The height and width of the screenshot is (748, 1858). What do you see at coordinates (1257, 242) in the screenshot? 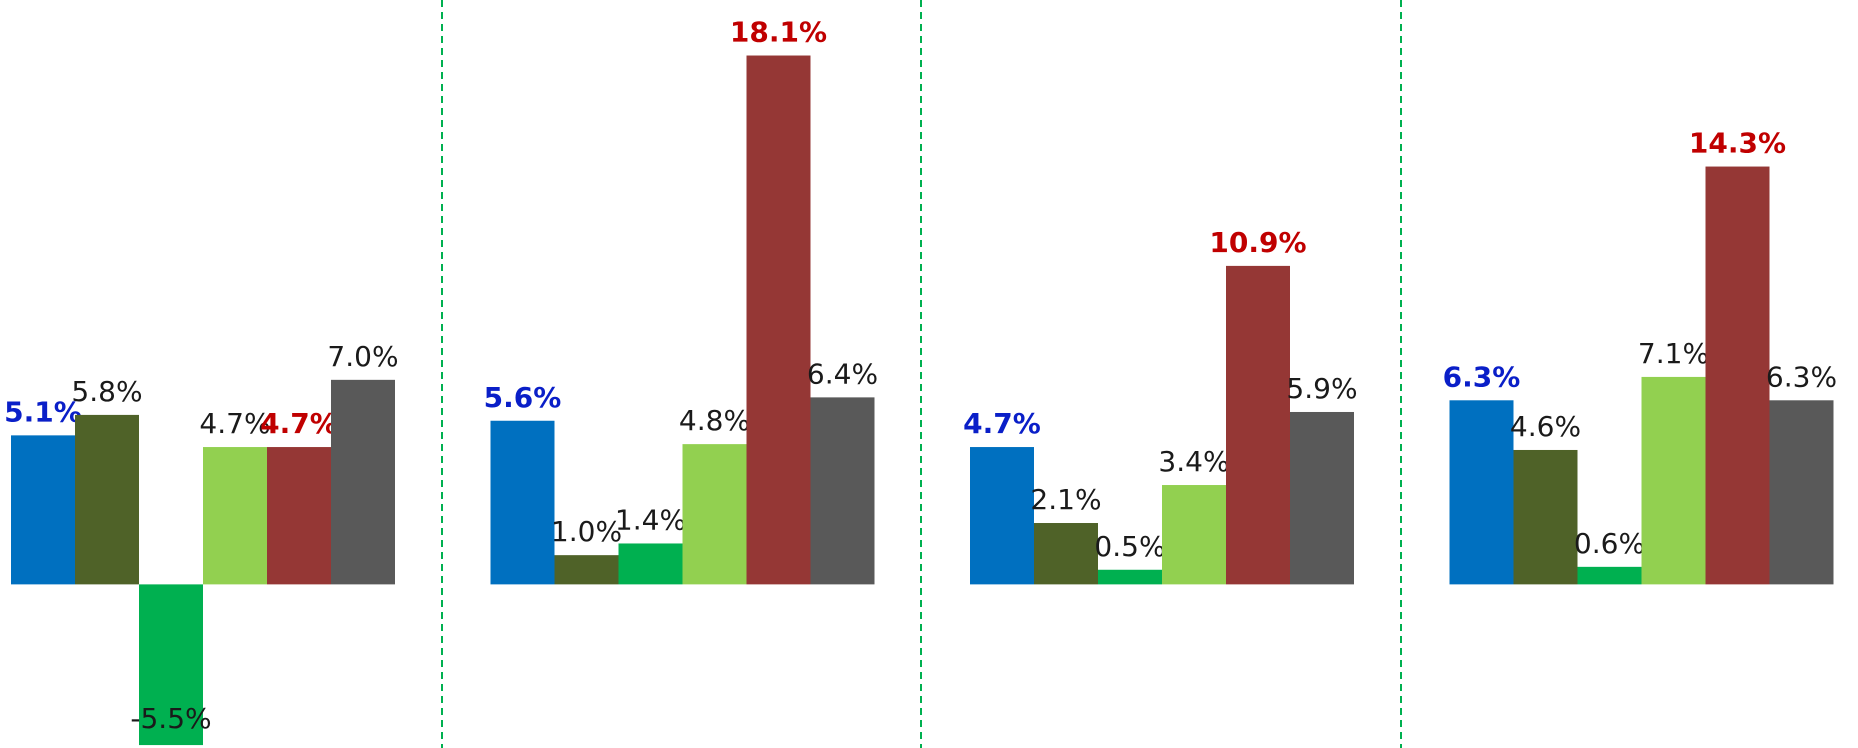
I see `value-label: 10.9%` at bounding box center [1257, 242].